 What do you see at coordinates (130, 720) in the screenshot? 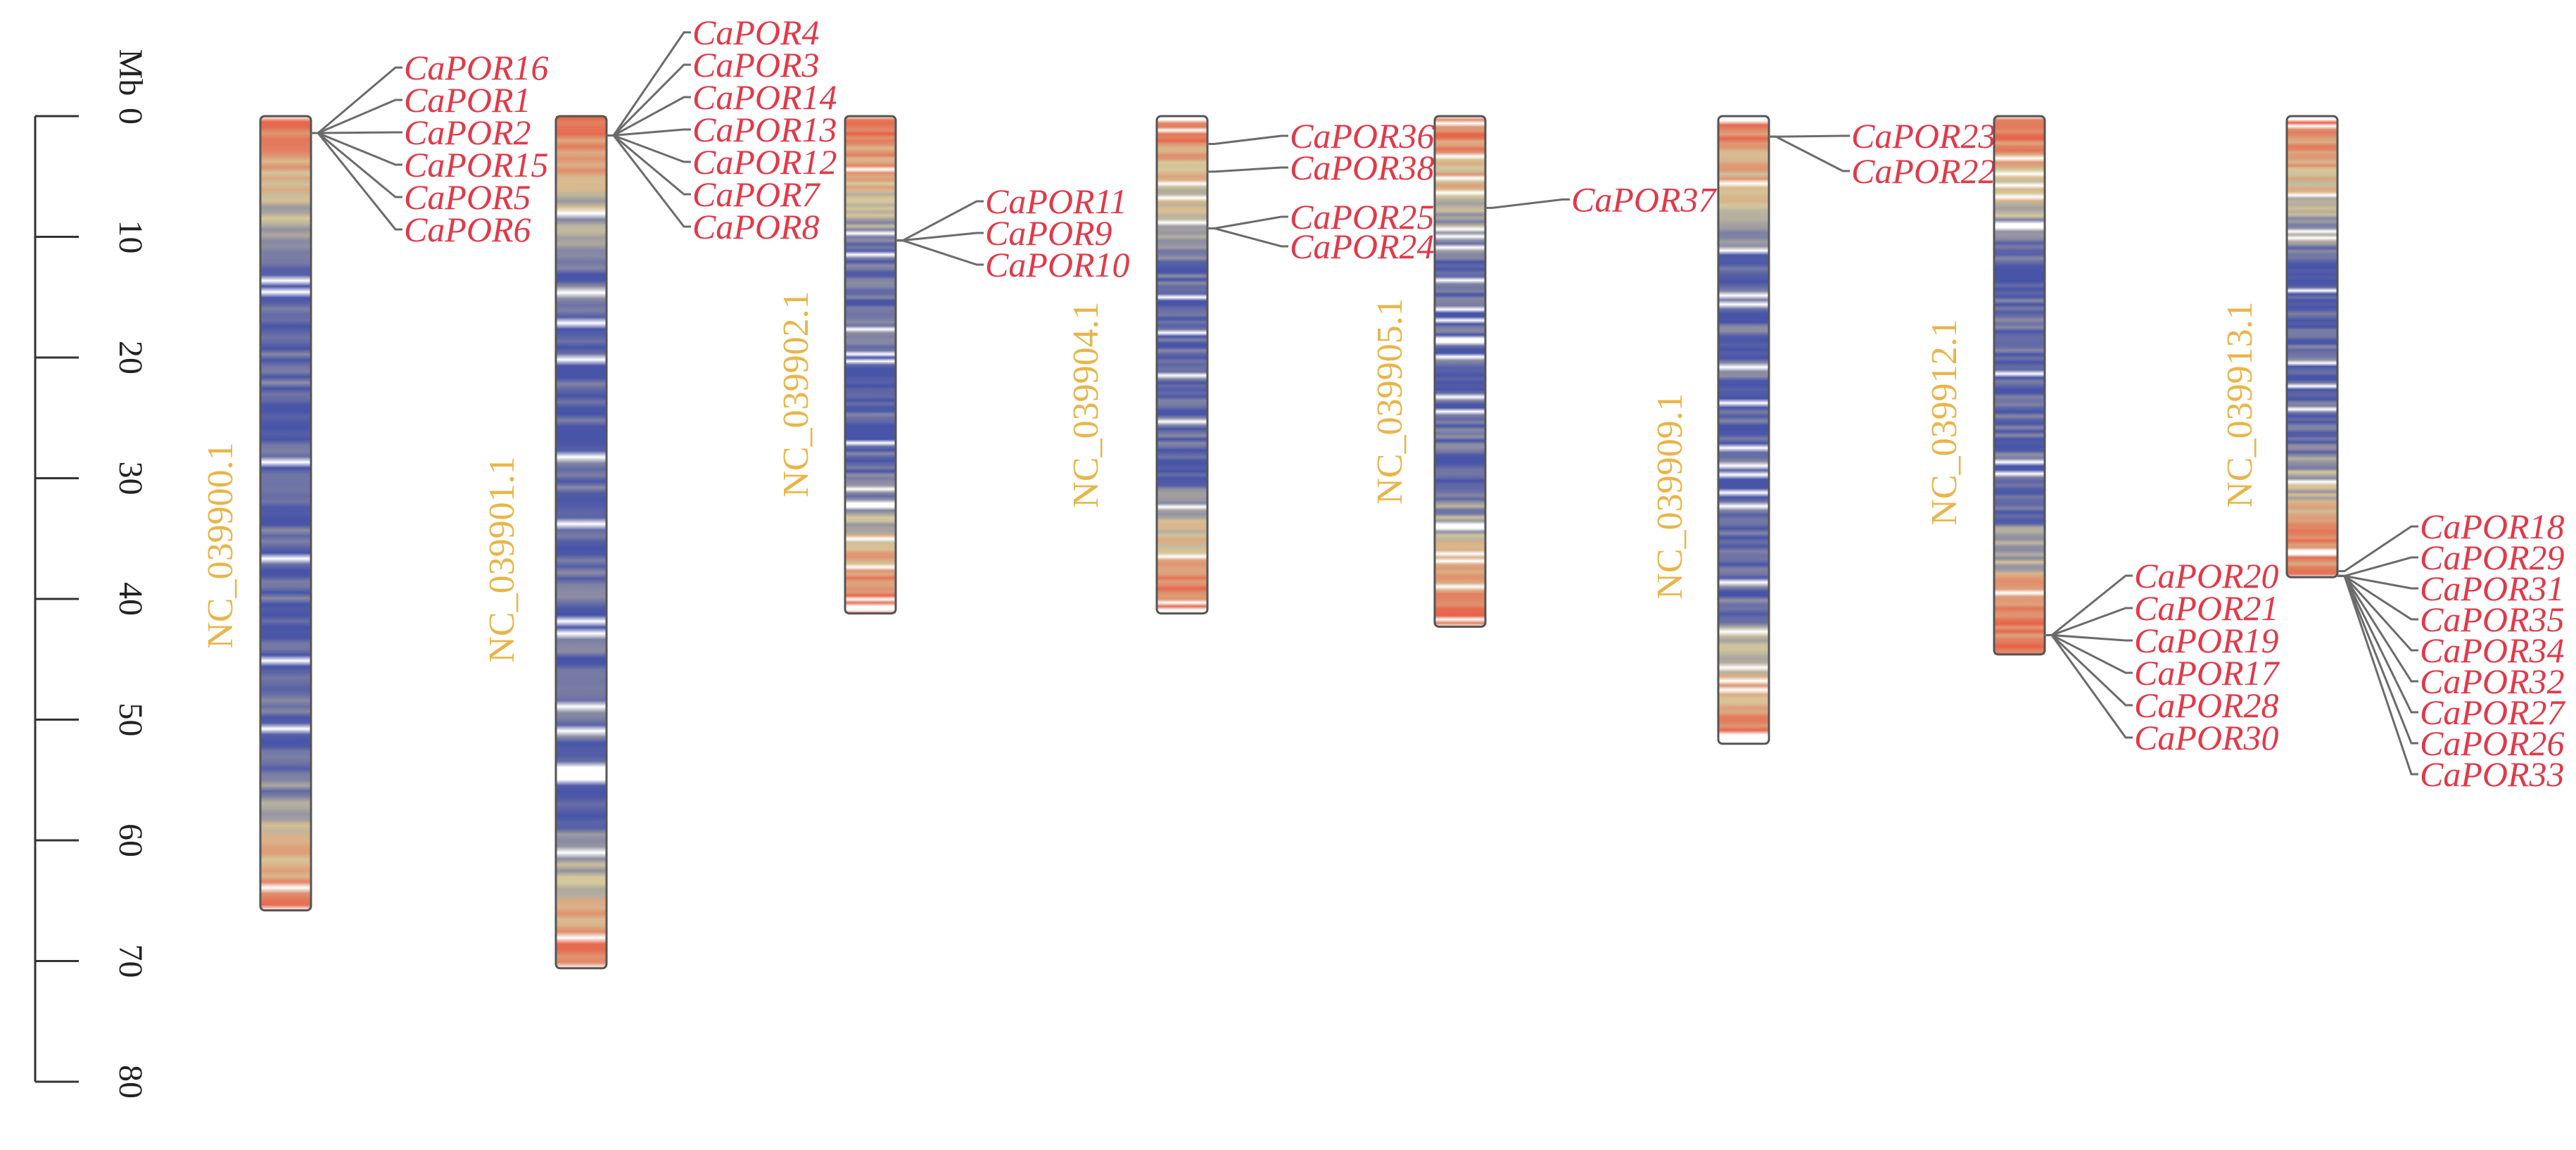
I see `scale-tick-label: 50` at bounding box center [130, 720].